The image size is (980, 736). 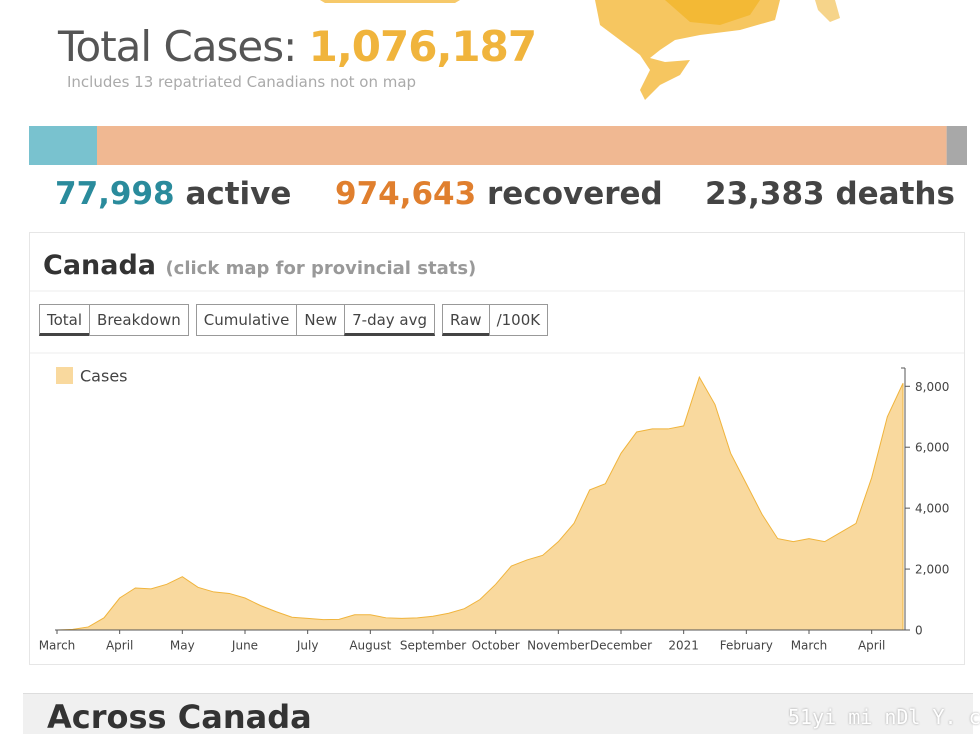 I want to click on stat-label: active, so click(x=238, y=194).